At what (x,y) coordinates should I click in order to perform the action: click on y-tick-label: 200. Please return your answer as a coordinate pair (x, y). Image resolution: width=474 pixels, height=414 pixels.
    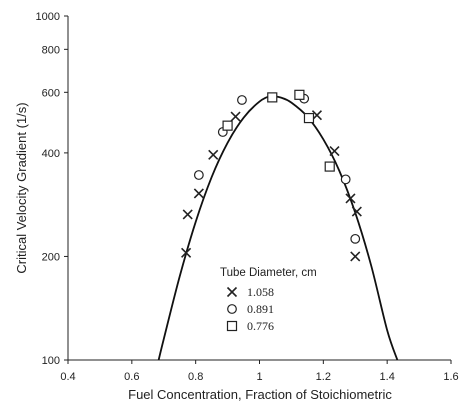
    Looking at the image, I should click on (51, 257).